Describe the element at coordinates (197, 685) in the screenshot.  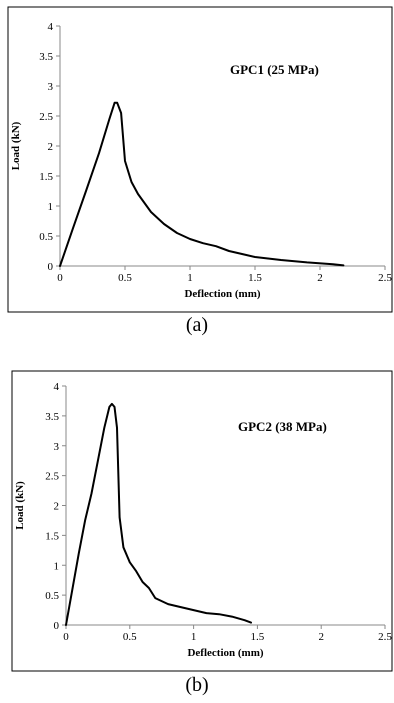
I see `caption-b: (b)` at that location.